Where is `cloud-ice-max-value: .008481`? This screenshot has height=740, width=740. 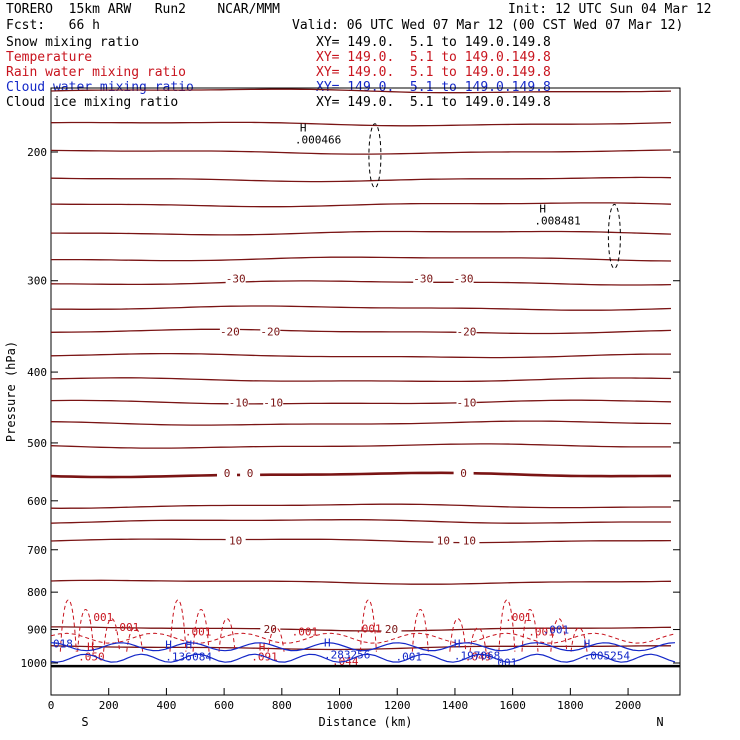
cloud-ice-max-value: .008481 is located at coordinates (557, 220).